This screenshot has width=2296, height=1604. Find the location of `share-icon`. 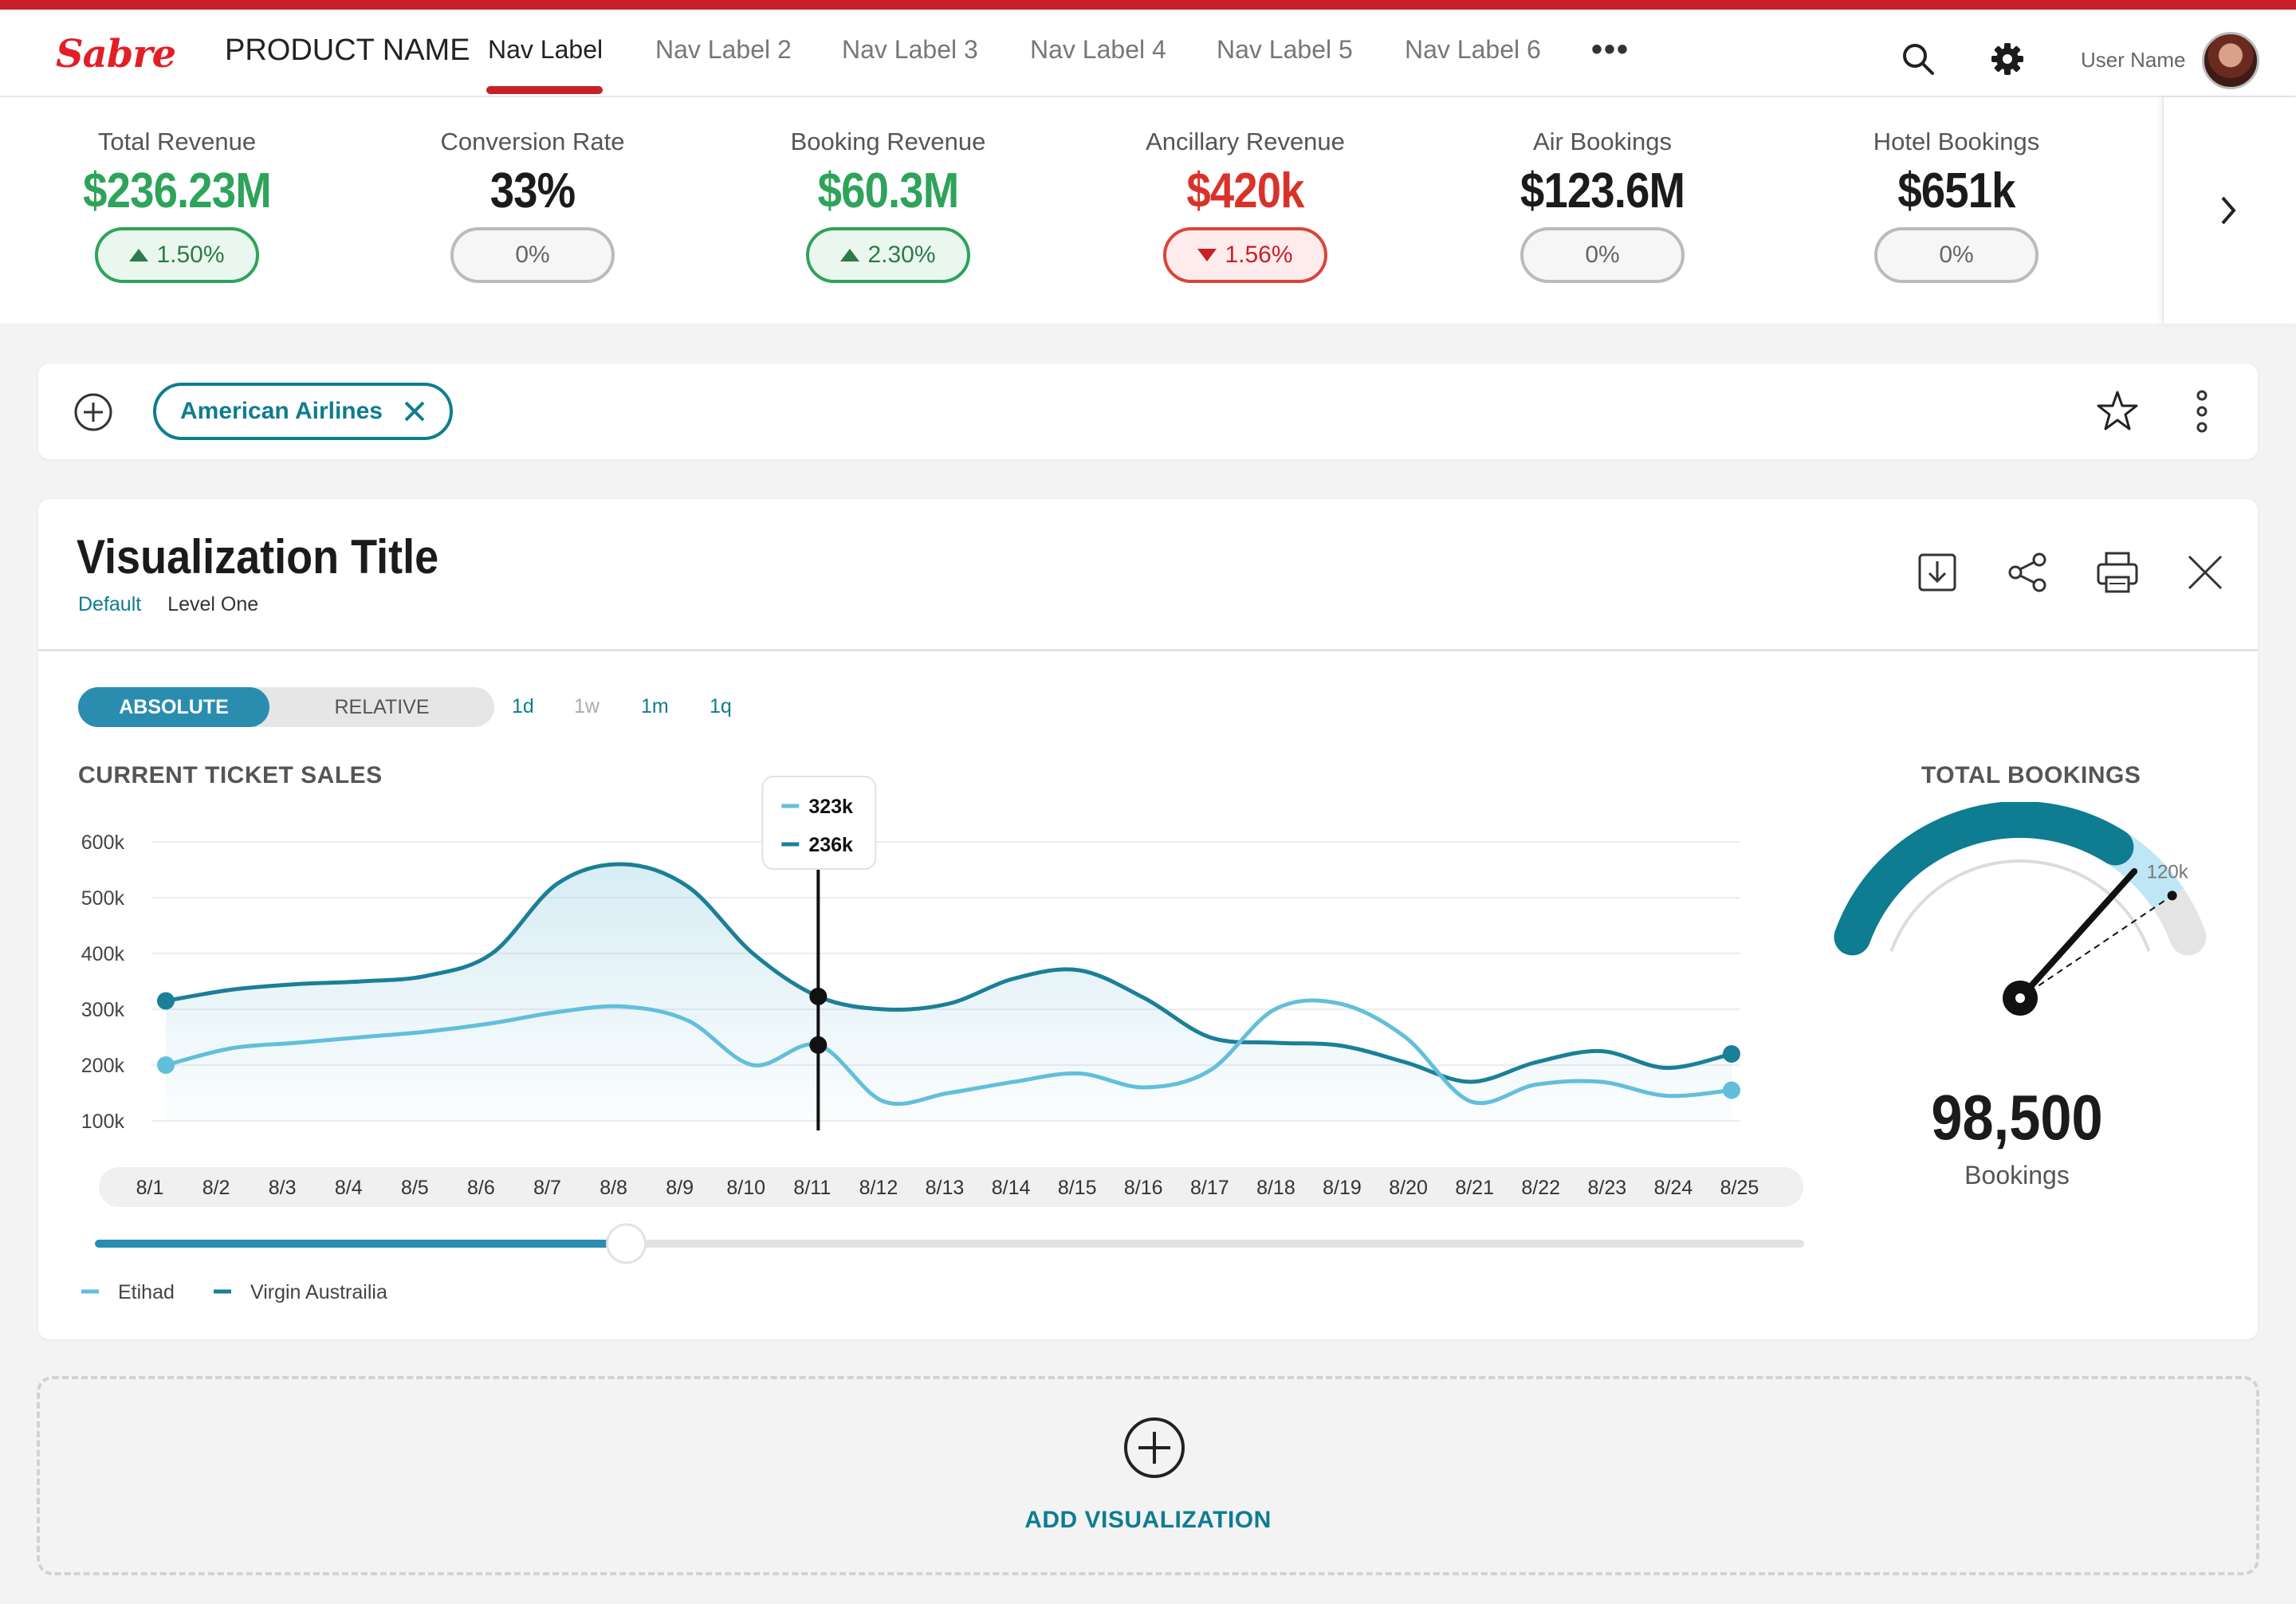

share-icon is located at coordinates (2028, 572).